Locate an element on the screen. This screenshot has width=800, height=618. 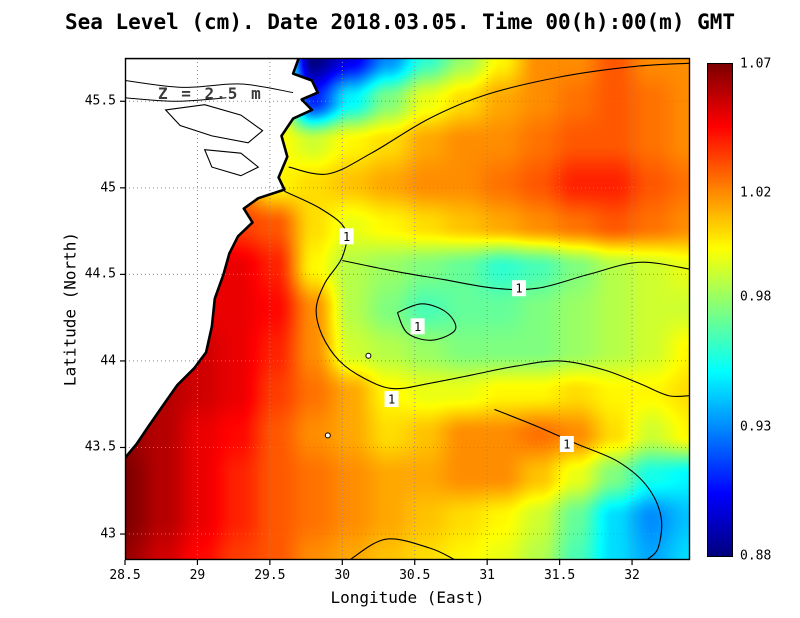
x-axis-title: Longitude (East) is located at coordinates (407, 597).